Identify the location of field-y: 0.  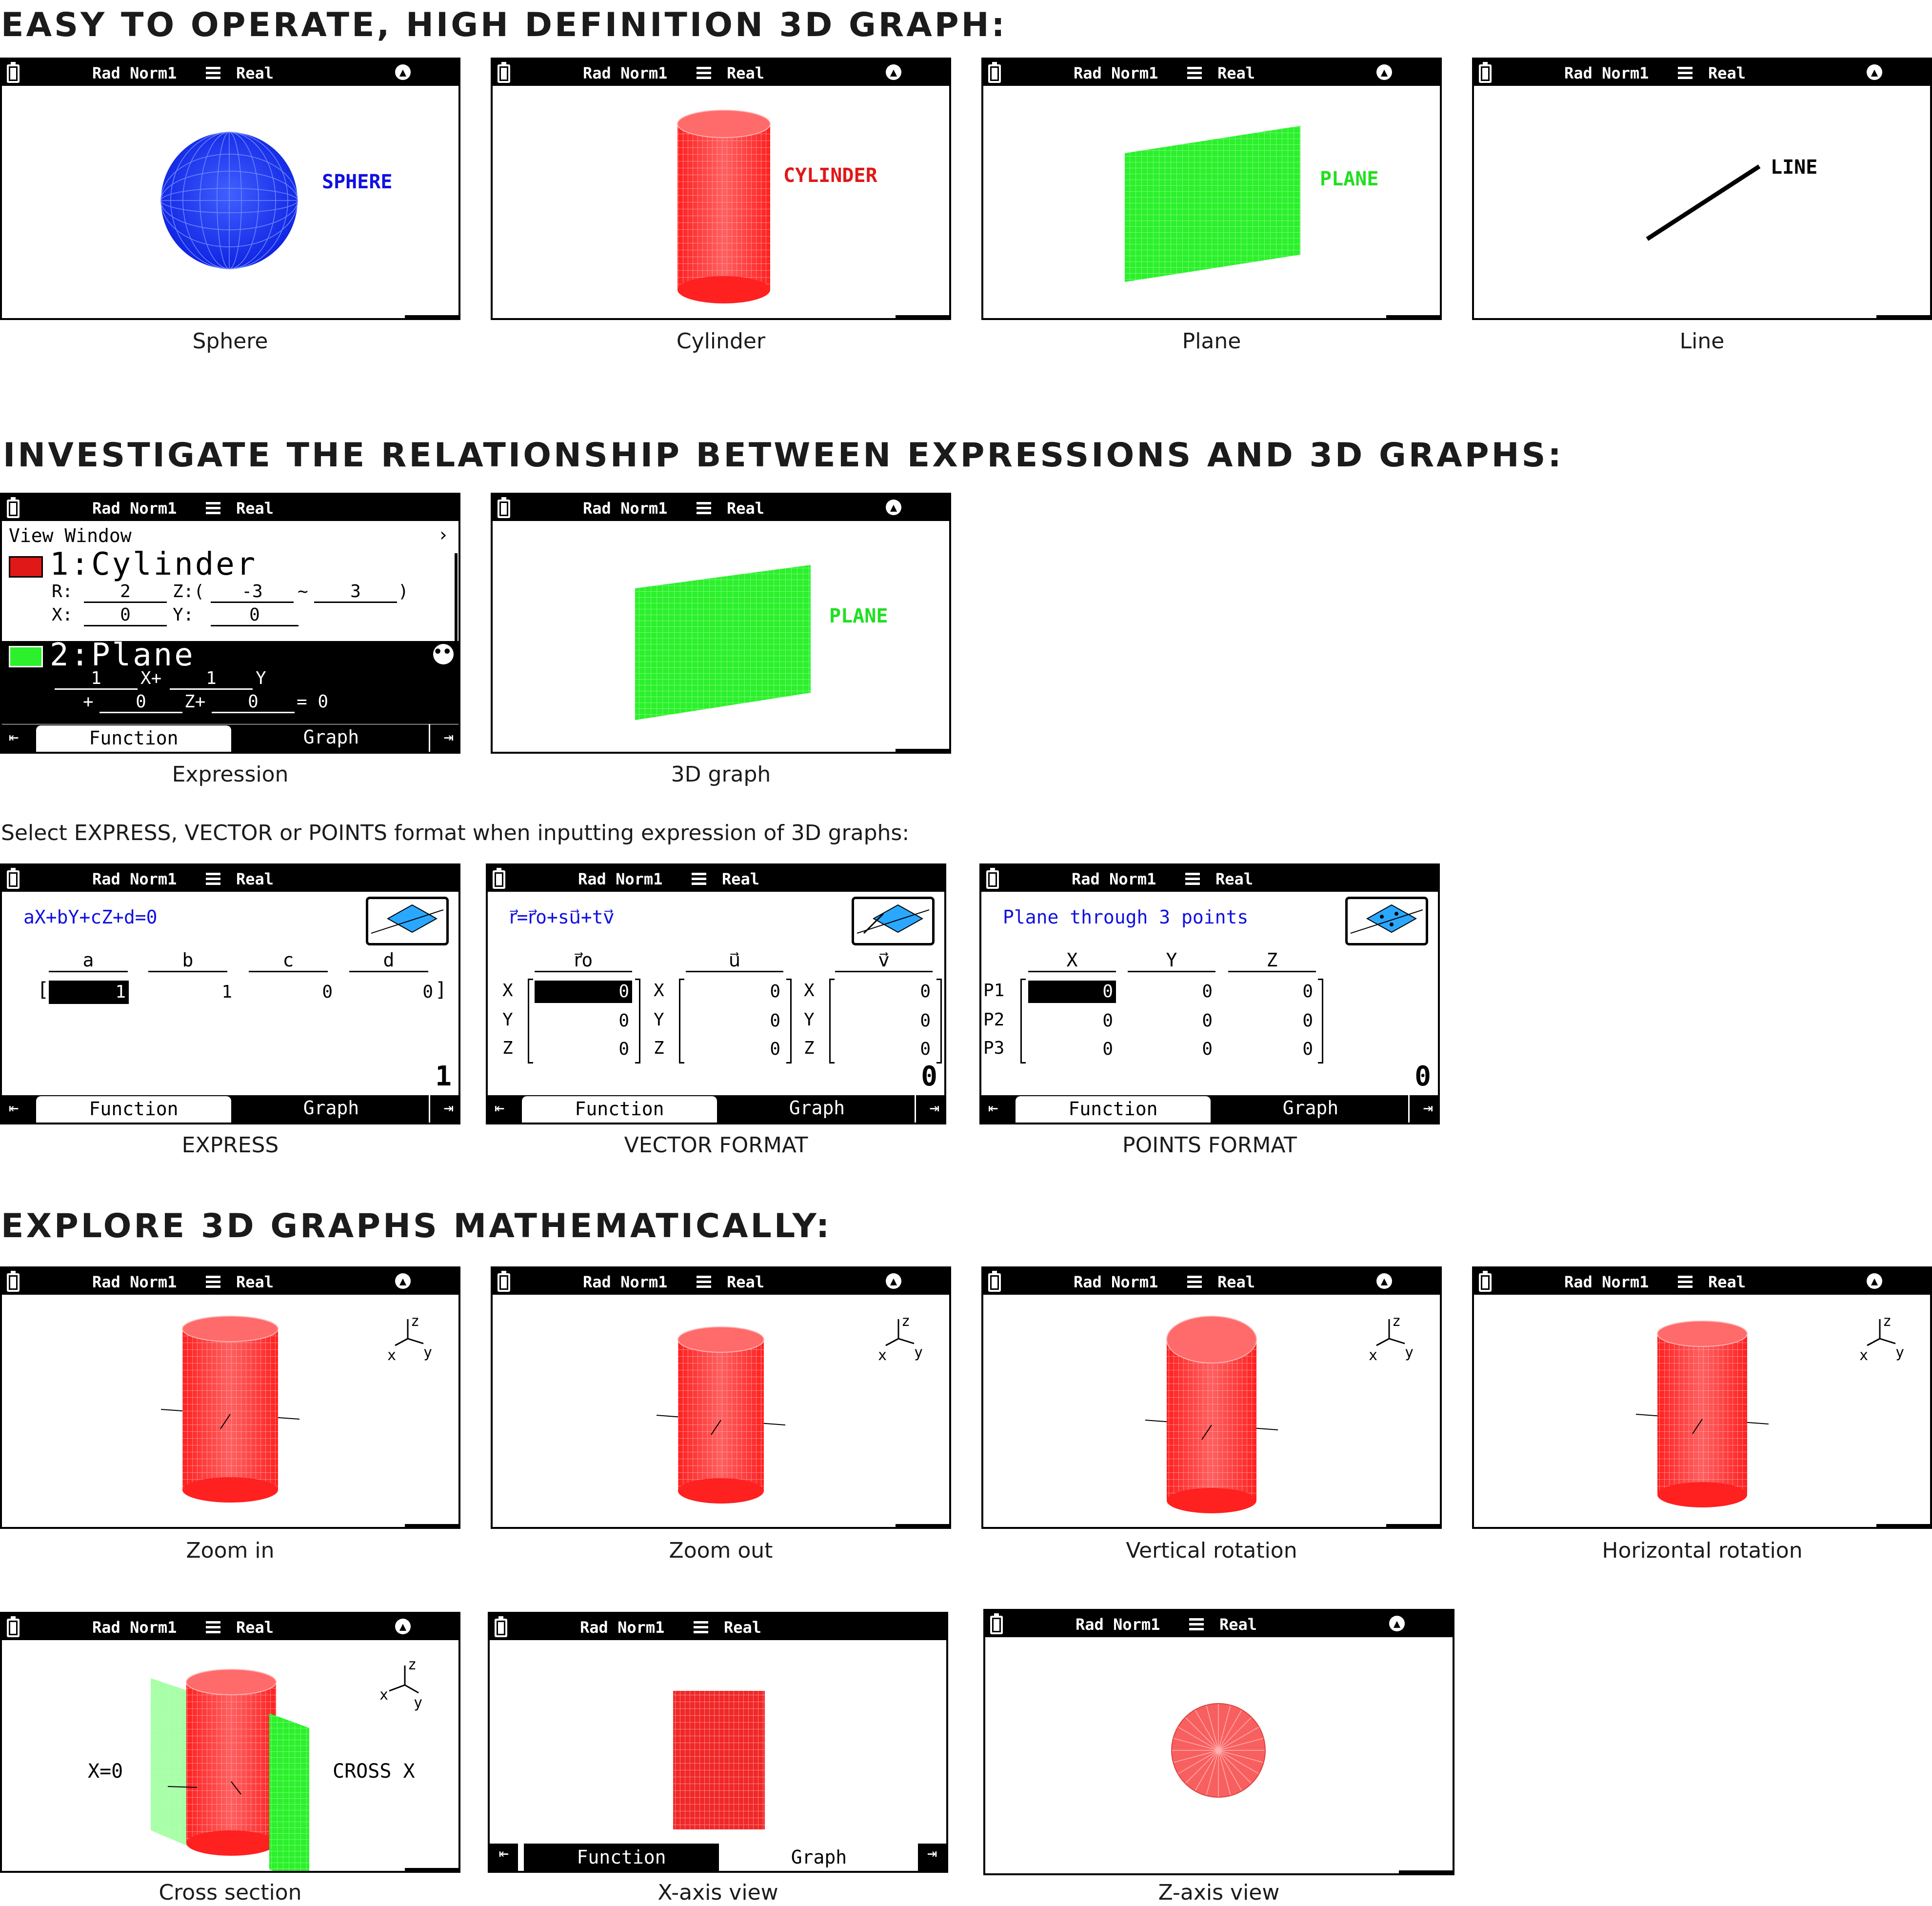
(255, 615).